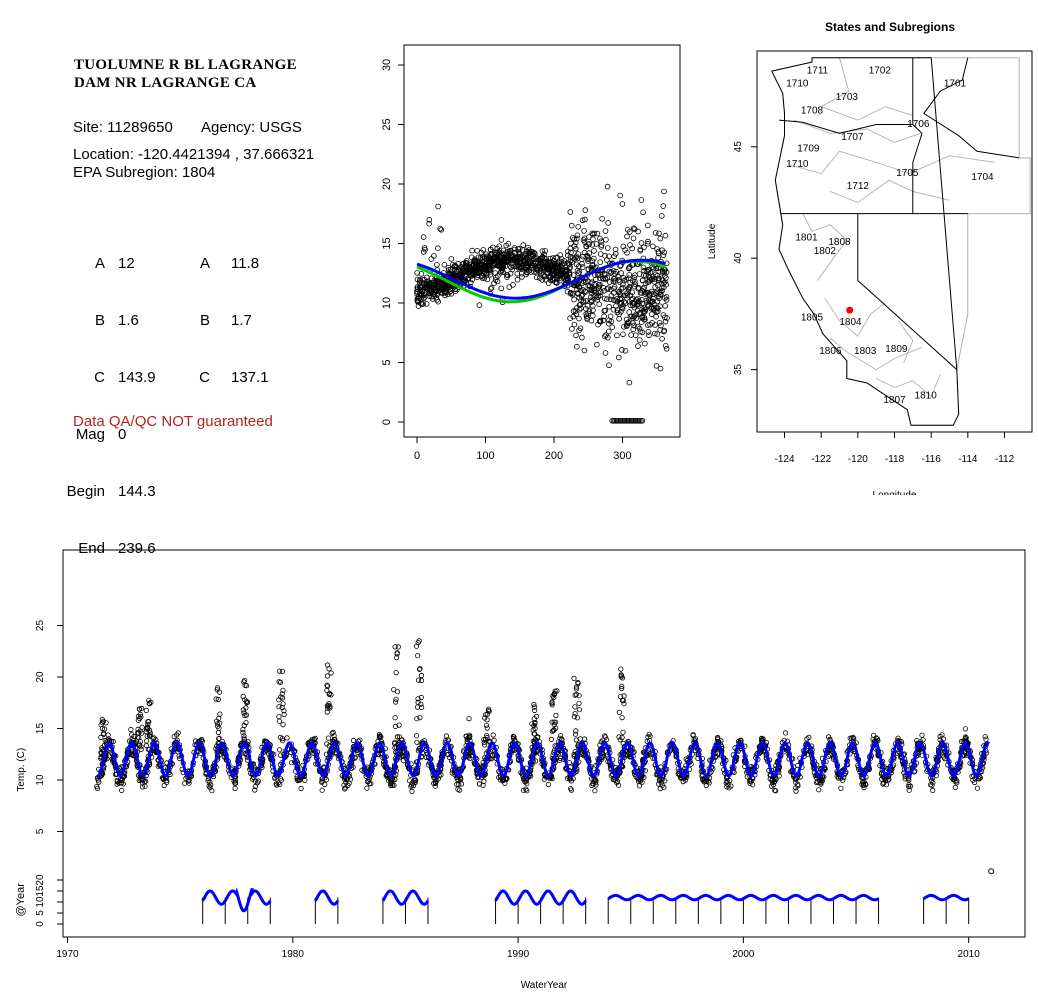 This screenshot has height=1001, width=1038. Describe the element at coordinates (204, 320) in the screenshot. I see `coef-name: B` at that location.